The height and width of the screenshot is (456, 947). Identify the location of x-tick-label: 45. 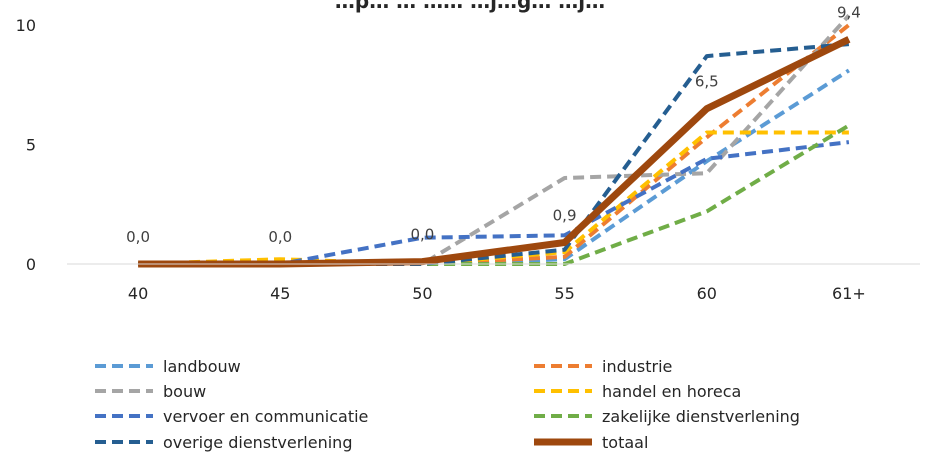
(280, 293).